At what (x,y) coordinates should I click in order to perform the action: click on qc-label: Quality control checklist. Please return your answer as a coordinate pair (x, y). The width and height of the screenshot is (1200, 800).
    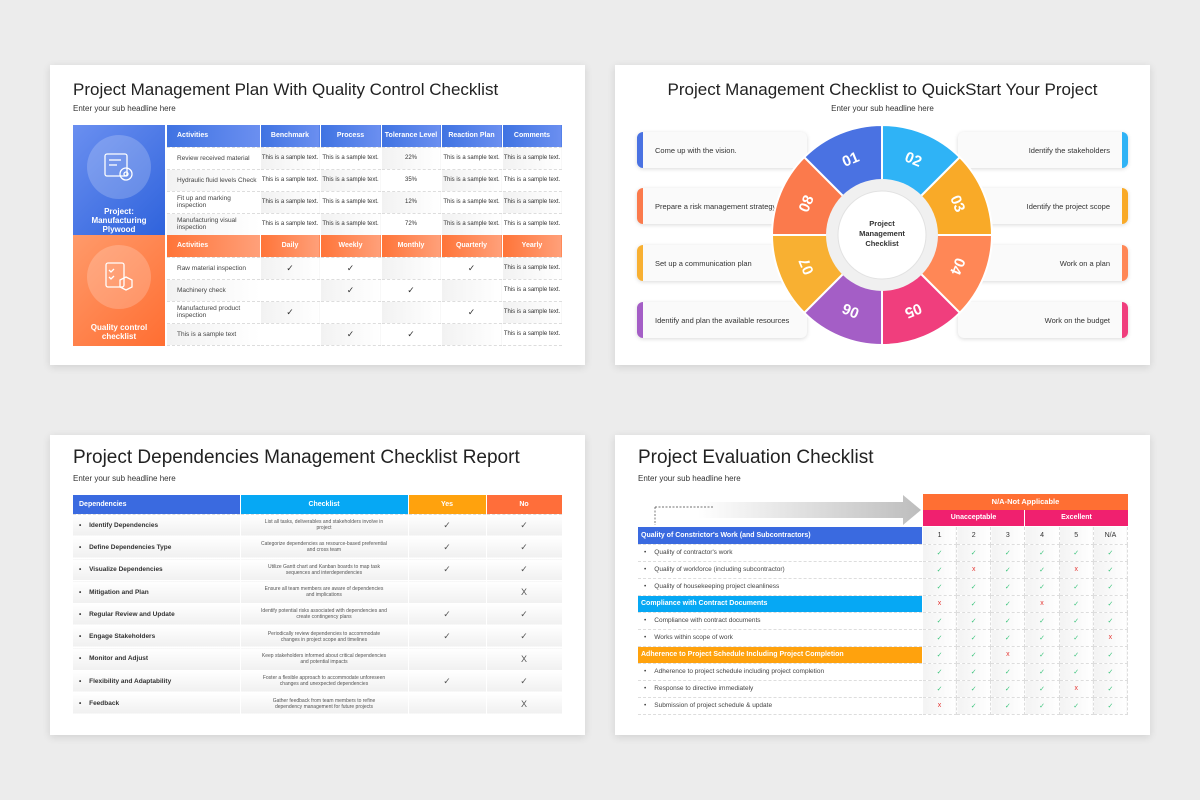
    Looking at the image, I should click on (119, 332).